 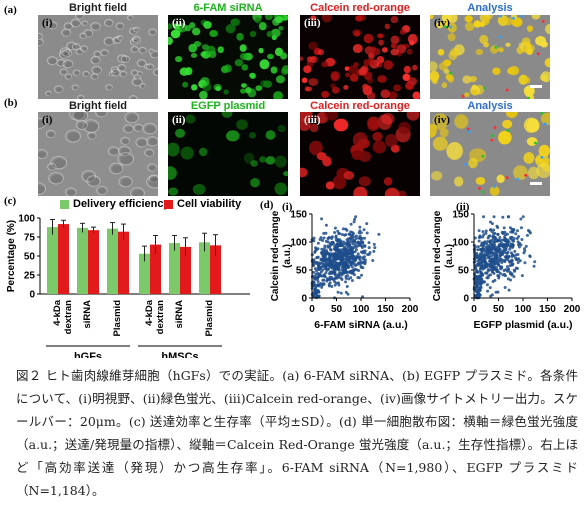 What do you see at coordinates (312, 23) in the screenshot?
I see `row-a-sublabel-iii: (iii)` at bounding box center [312, 23].